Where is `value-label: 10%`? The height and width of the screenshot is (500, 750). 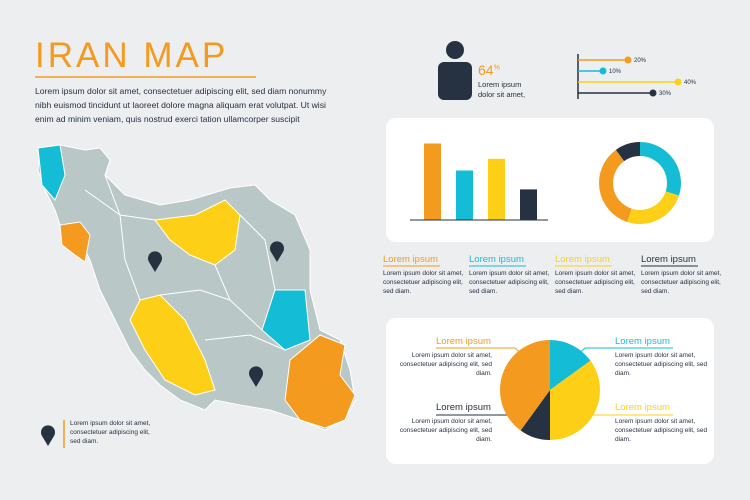
value-label: 10% is located at coordinates (615, 72).